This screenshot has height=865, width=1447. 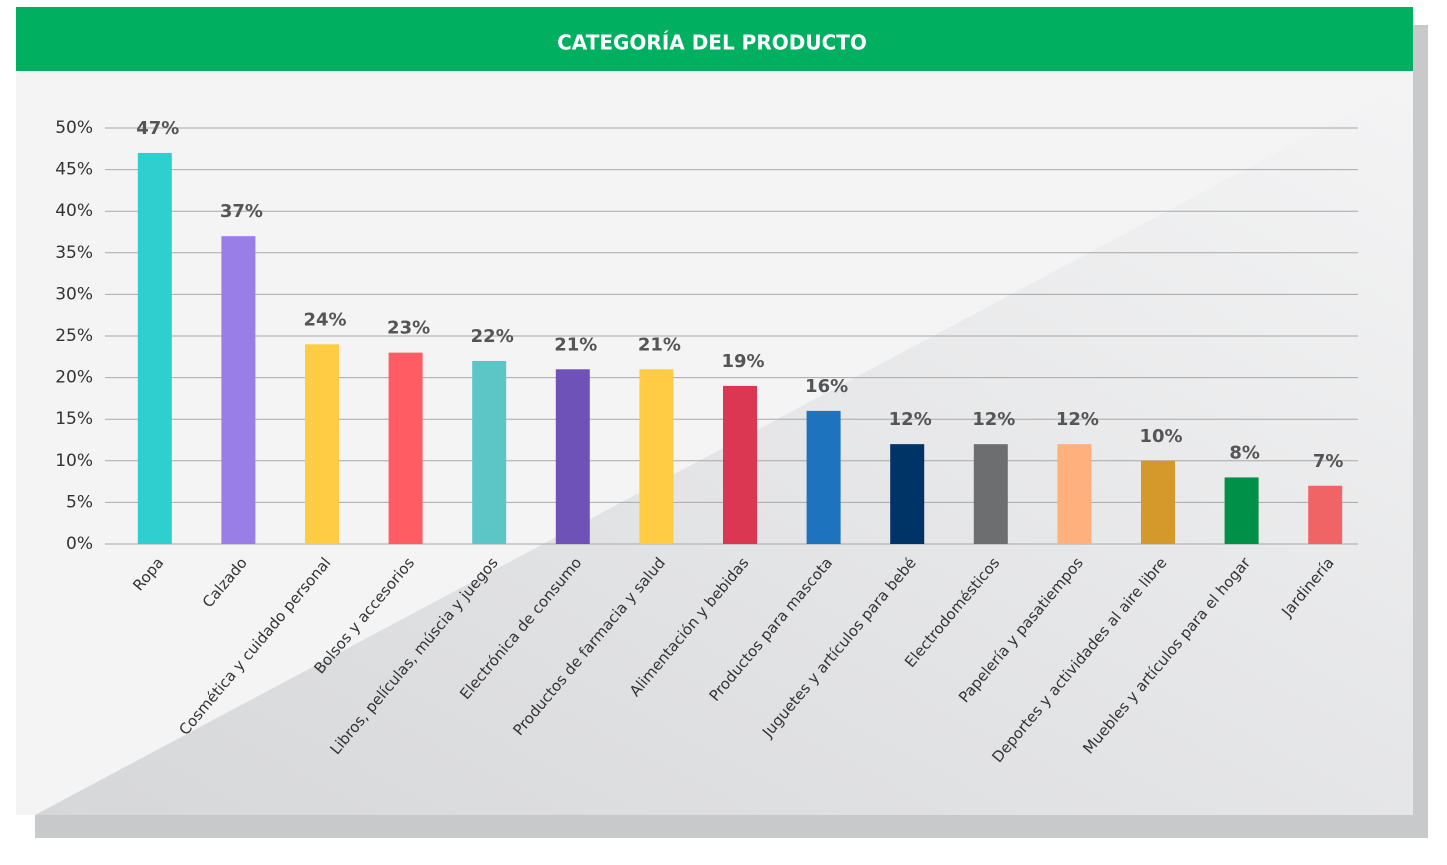 What do you see at coordinates (826, 386) in the screenshot?
I see `value-label: 16%` at bounding box center [826, 386].